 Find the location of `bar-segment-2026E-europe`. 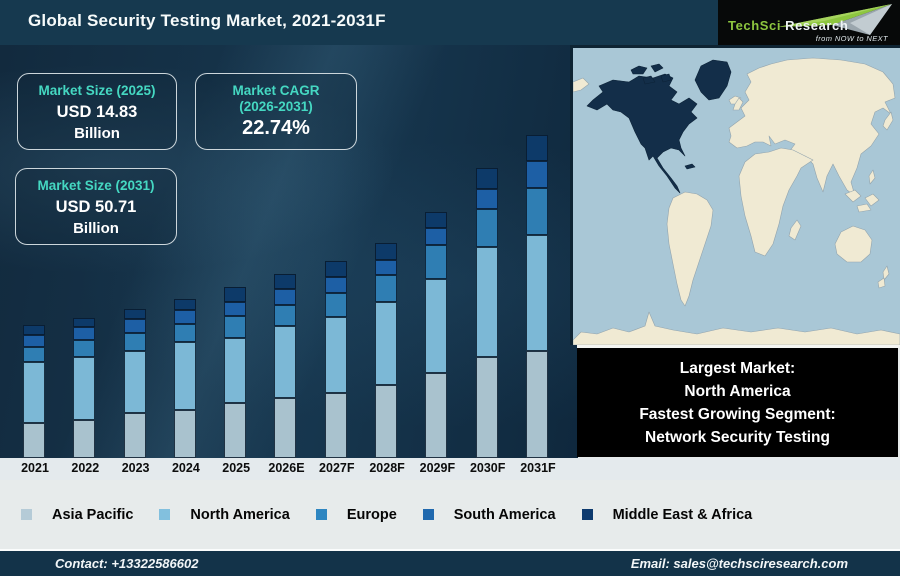

bar-segment-2026E-europe is located at coordinates (285, 315).